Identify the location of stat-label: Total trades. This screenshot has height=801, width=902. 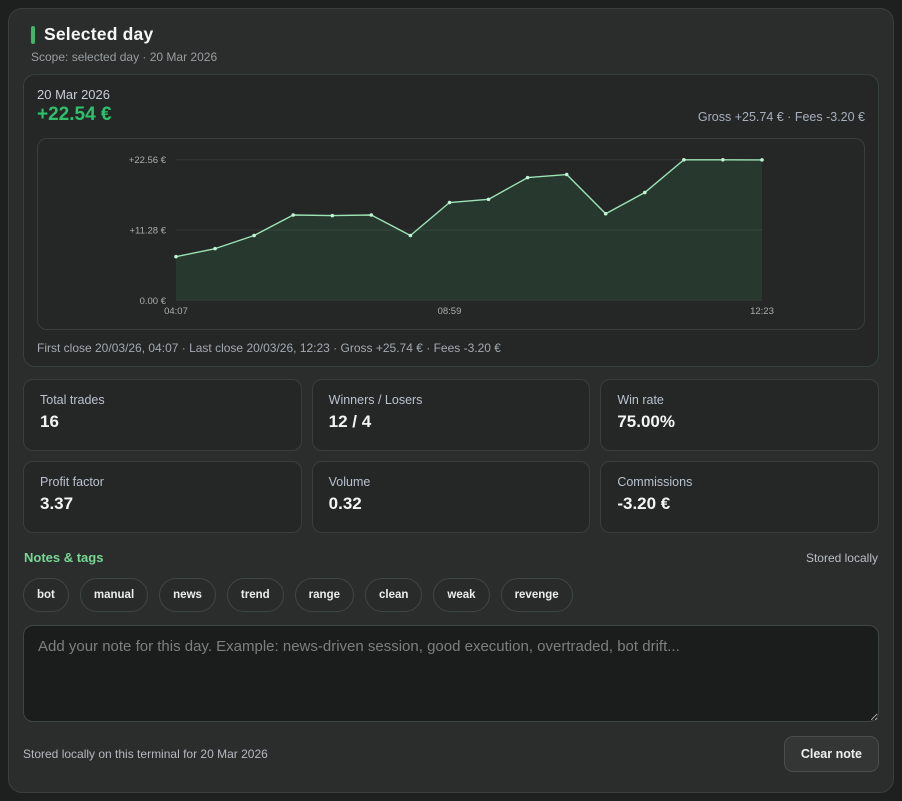
(72, 400).